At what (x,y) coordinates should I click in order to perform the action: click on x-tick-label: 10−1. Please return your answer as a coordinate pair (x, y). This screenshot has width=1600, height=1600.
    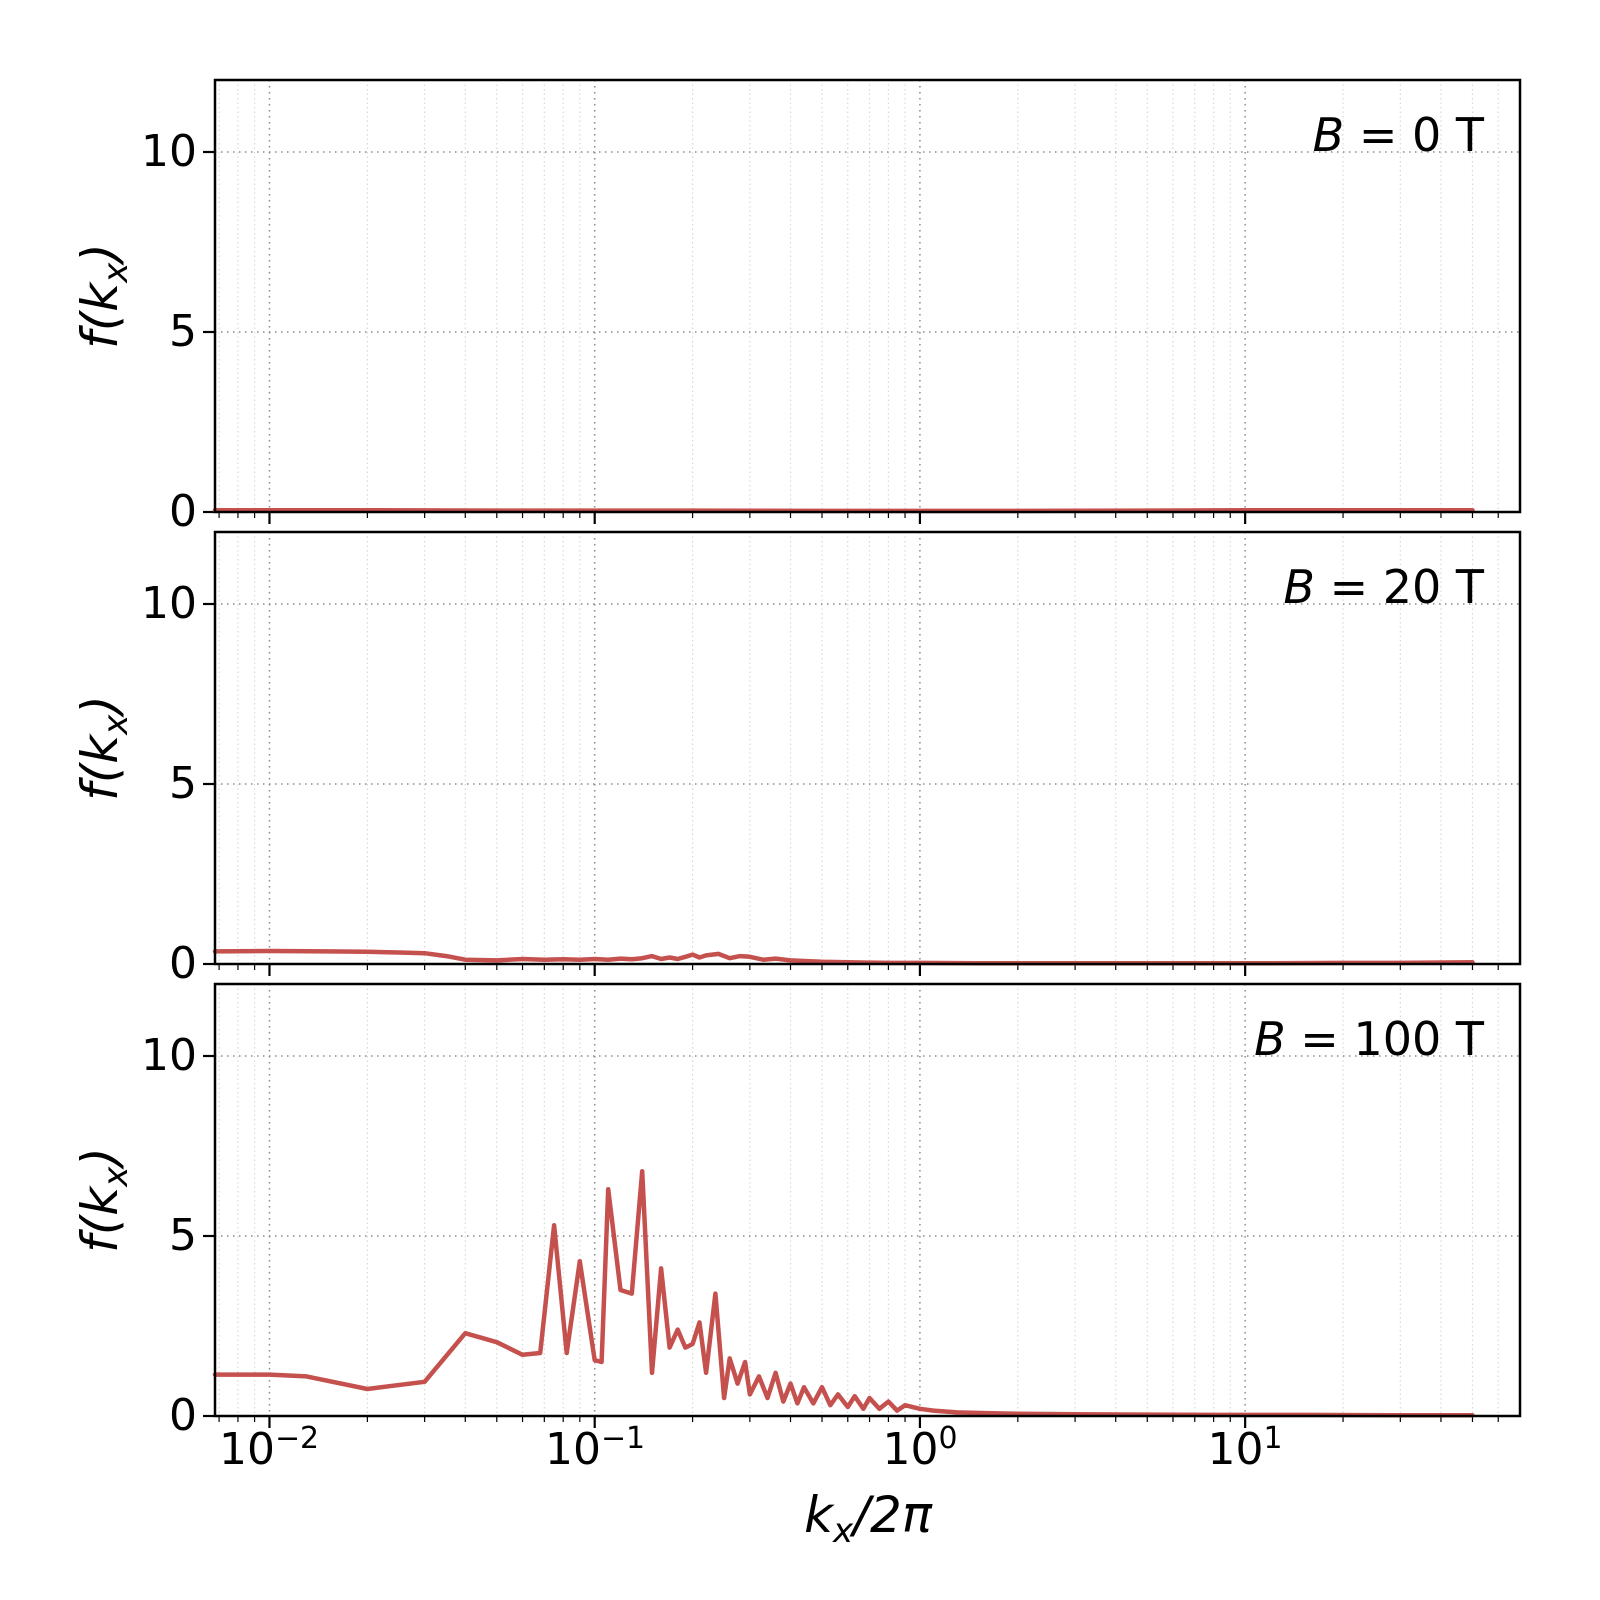
    Looking at the image, I should click on (595, 1447).